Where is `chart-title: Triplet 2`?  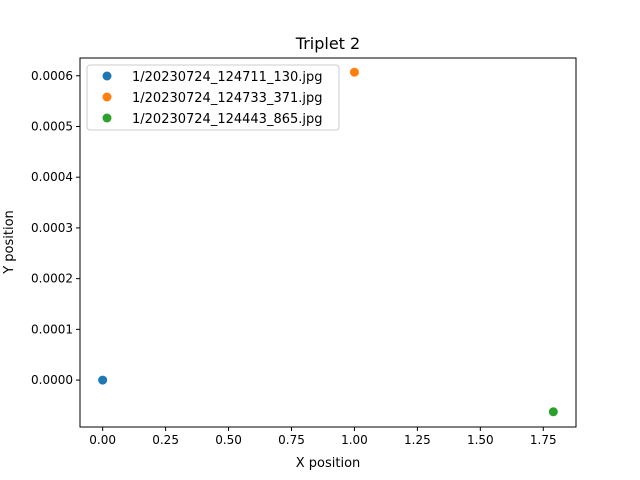 chart-title: Triplet 2 is located at coordinates (327, 43).